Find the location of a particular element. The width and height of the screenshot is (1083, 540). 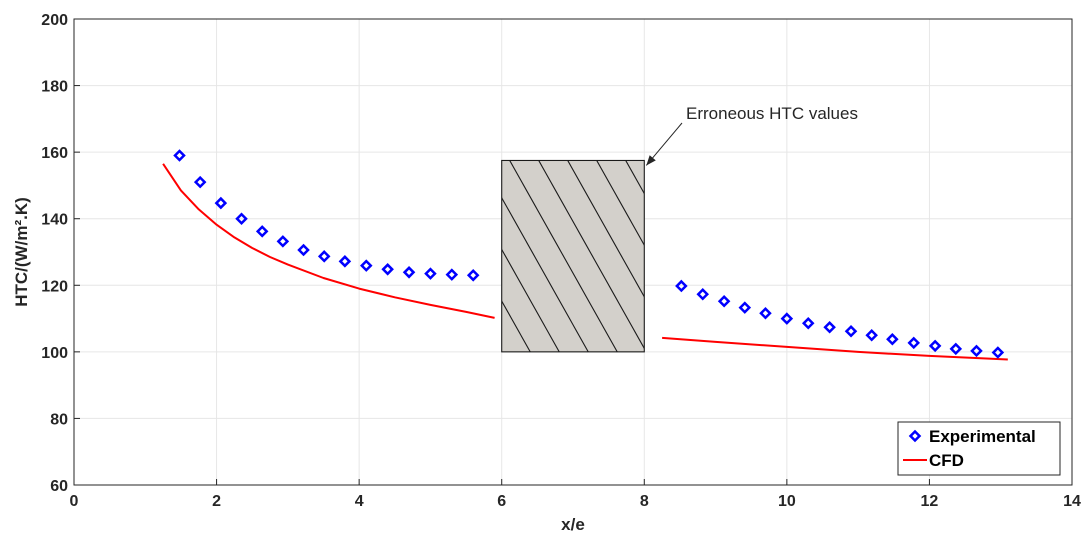

annotation-text: Erroneous HTC values is located at coordinates (772, 113).